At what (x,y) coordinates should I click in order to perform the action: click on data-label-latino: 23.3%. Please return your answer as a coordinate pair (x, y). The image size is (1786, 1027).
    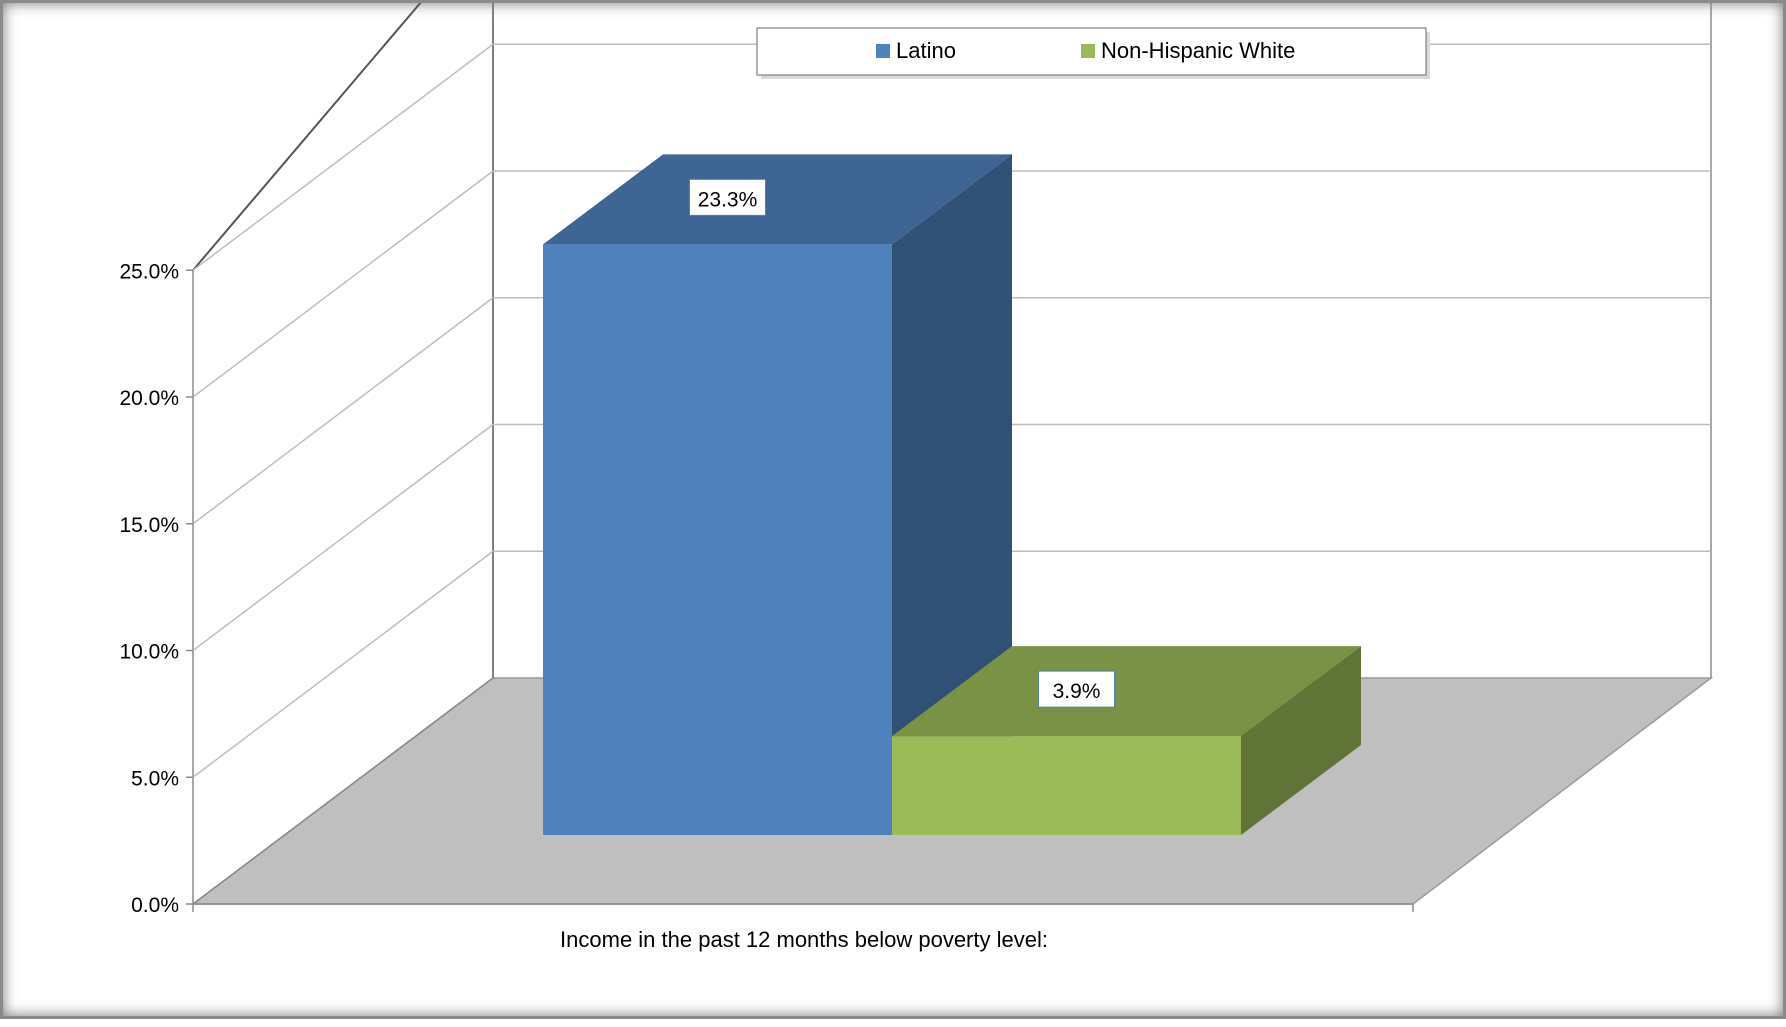
    Looking at the image, I should click on (727, 197).